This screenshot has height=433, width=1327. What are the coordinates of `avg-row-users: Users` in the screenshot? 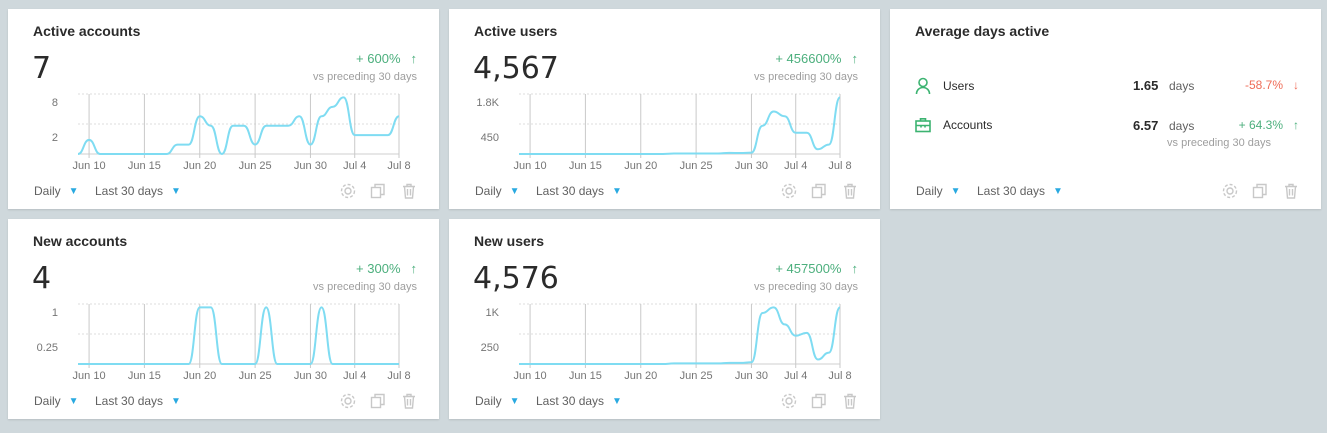 It's located at (944, 86).